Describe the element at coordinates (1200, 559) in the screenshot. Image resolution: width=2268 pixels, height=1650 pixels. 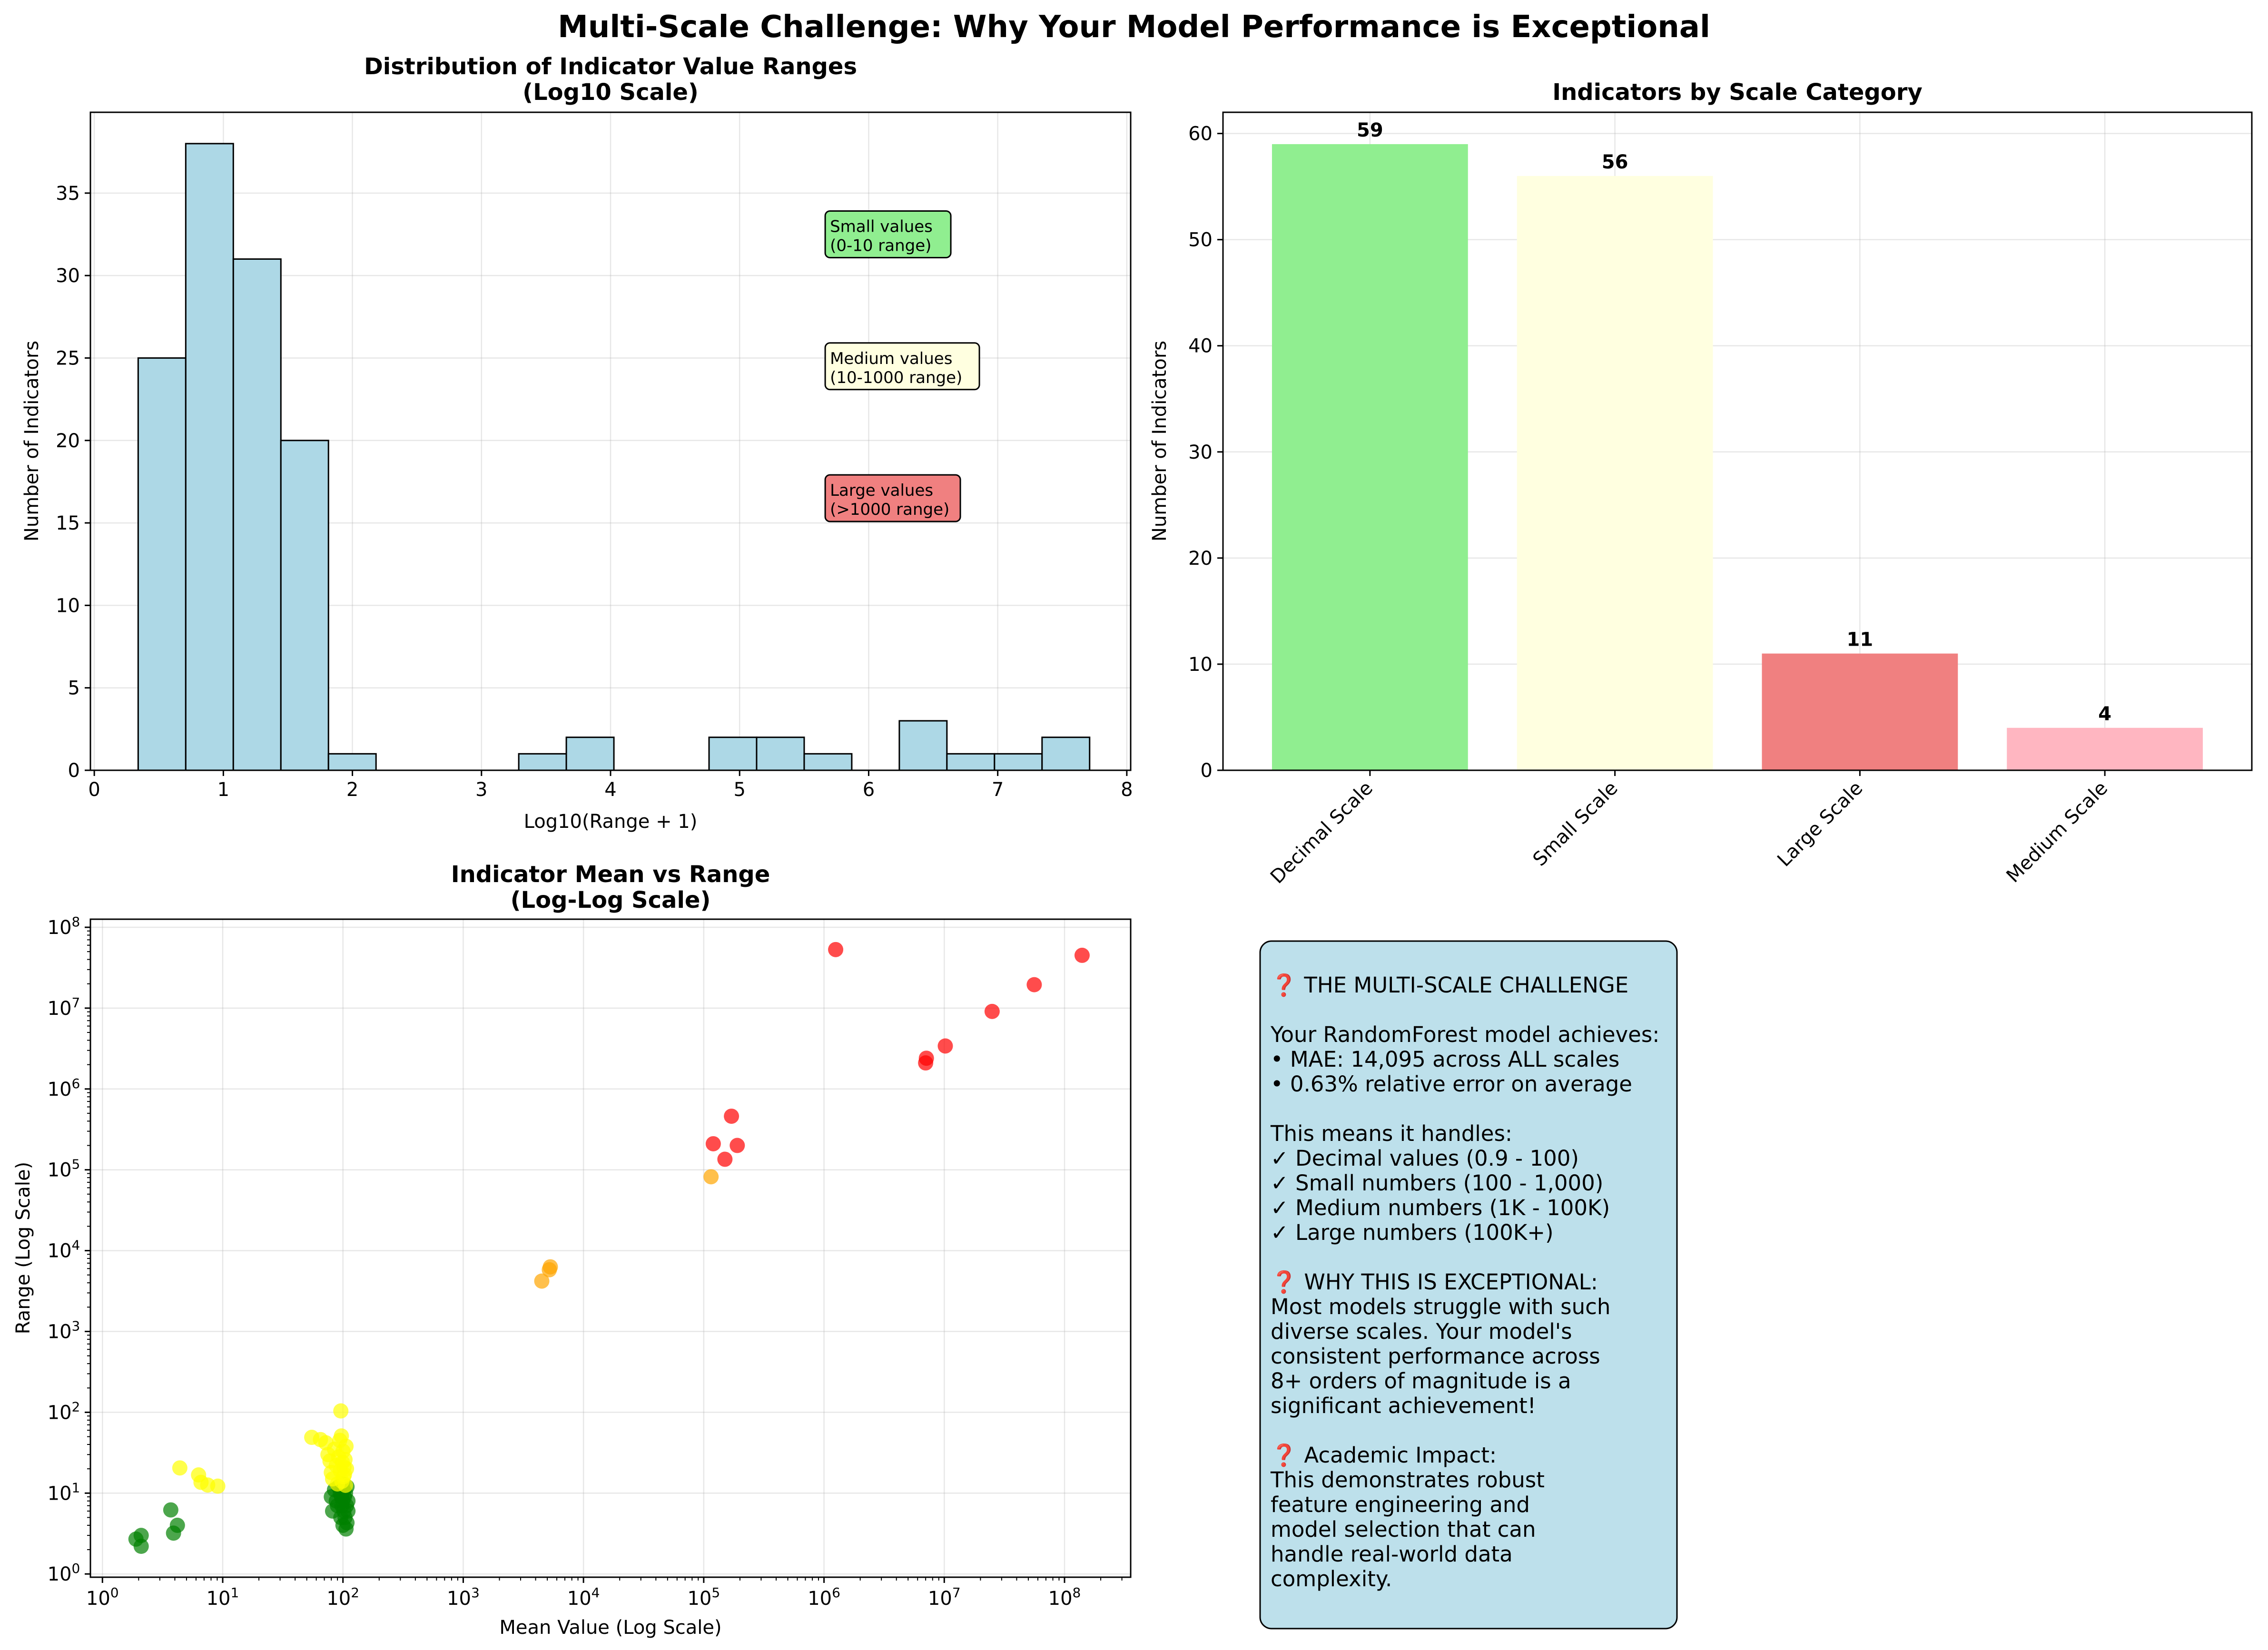
I see `category-bar-y-tick-label: 20` at that location.